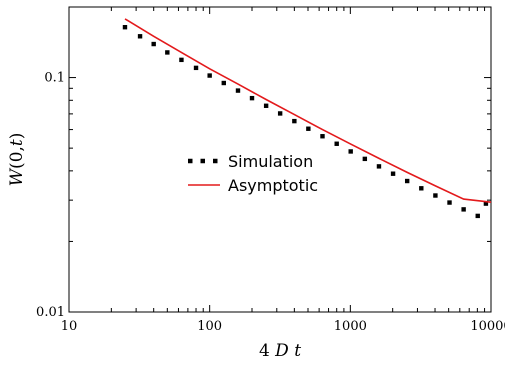 The image size is (505, 367). Describe the element at coordinates (350, 326) in the screenshot. I see `x-tick-label: 1000` at that location.